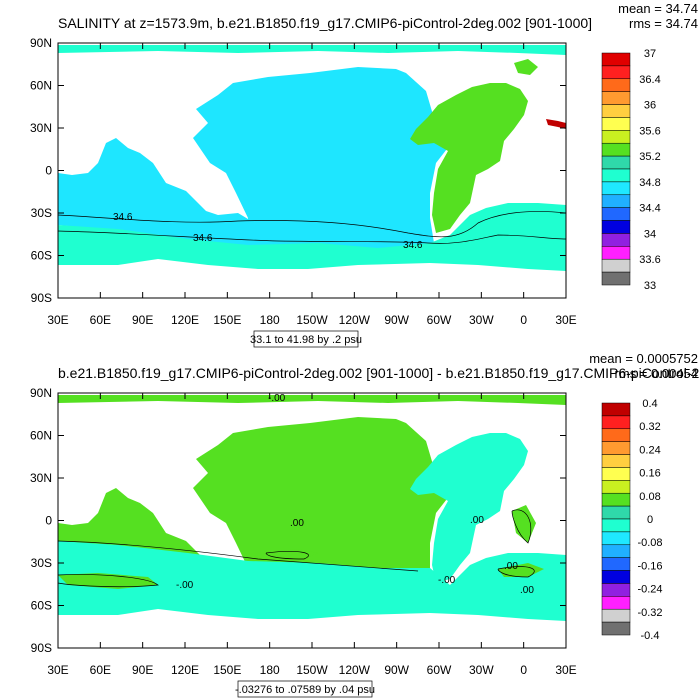 The height and width of the screenshot is (700, 700). I want to click on contour-label: -.00, so click(185, 585).